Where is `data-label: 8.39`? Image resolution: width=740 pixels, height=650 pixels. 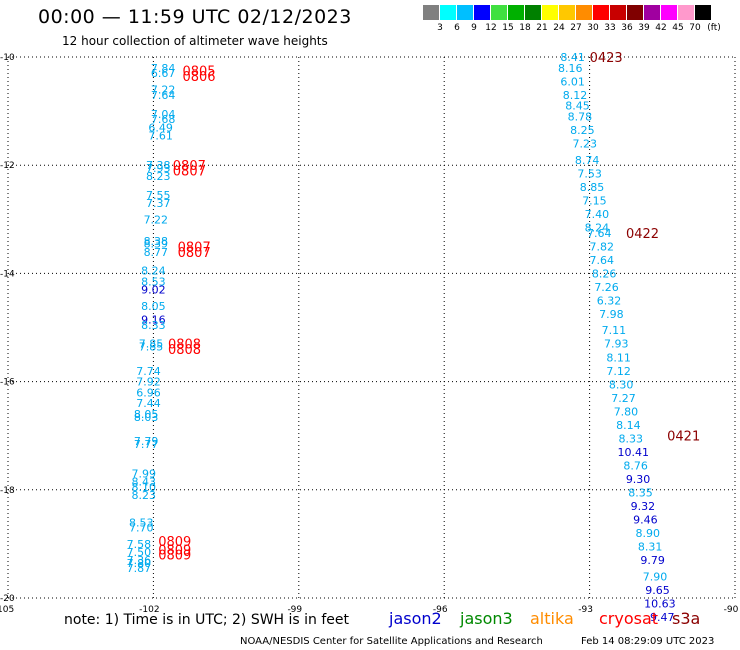 data-label: 8.39 is located at coordinates (156, 244).